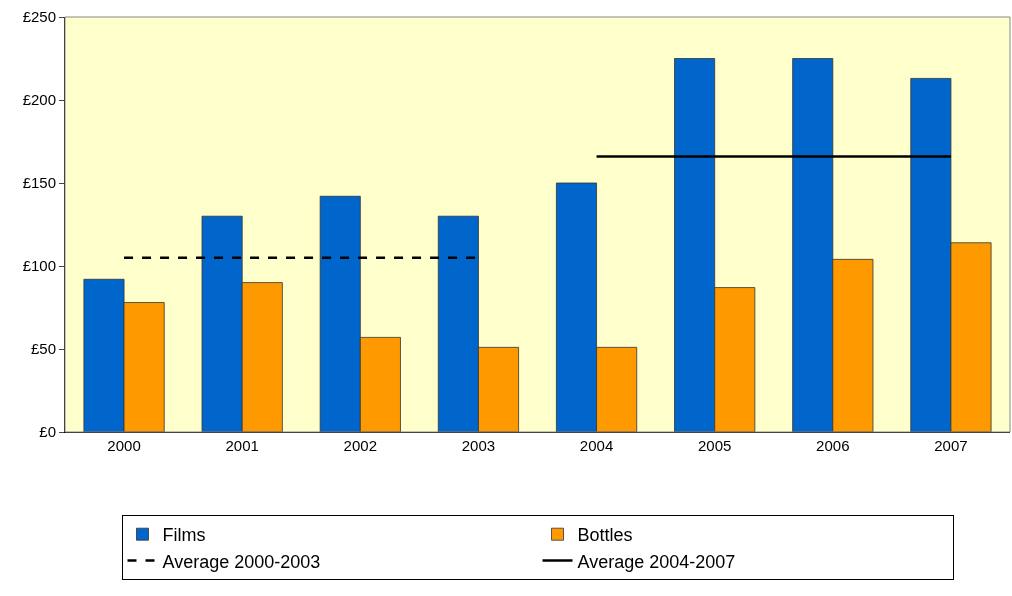  Describe the element at coordinates (39, 266) in the screenshot. I see `y-tick-label: £100` at that location.